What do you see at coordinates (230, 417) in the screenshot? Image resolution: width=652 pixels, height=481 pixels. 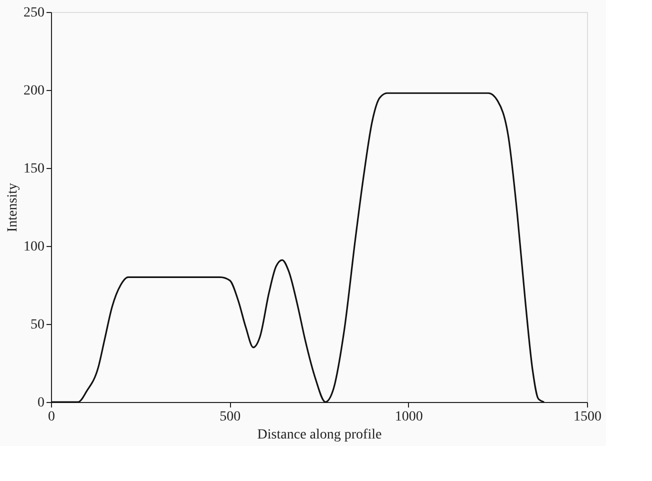 I see `x-tick-label: 500` at bounding box center [230, 417].